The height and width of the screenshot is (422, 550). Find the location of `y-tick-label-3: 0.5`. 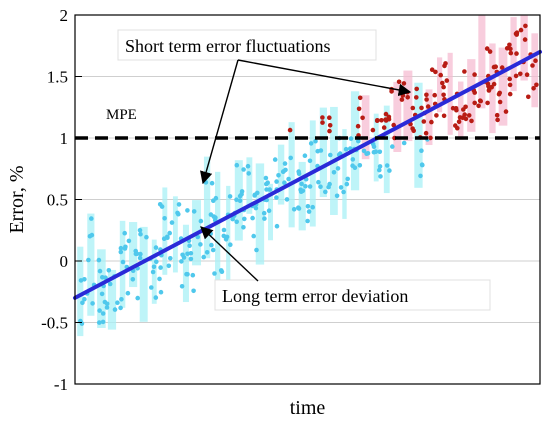

y-tick-label-3: 0.5 is located at coordinates (57, 200).